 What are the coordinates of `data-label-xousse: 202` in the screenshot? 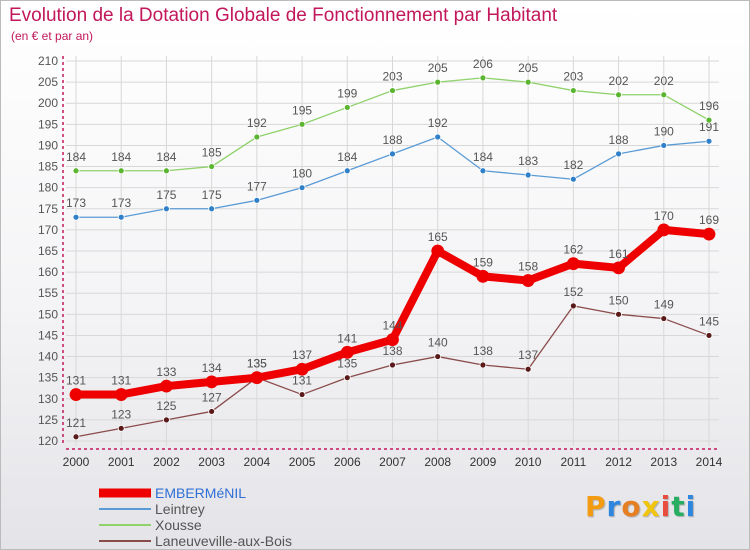 It's located at (664, 81).